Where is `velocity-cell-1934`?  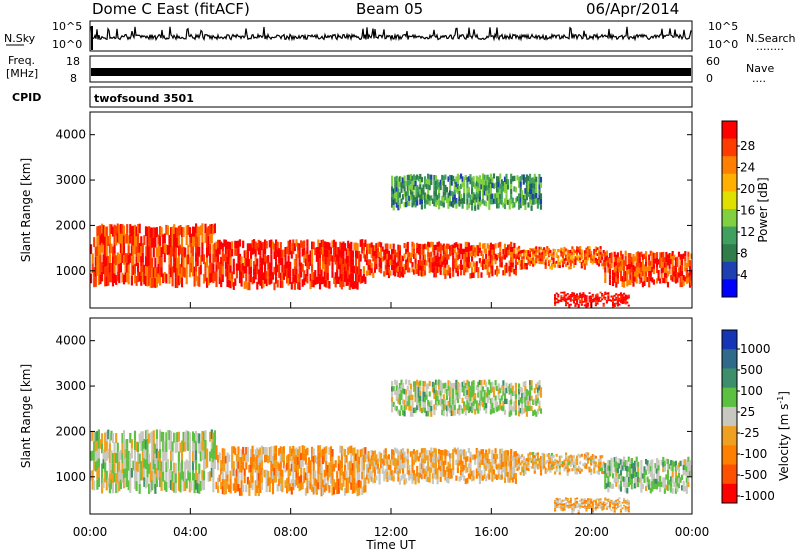
velocity-cell-1934 is located at coordinates (407, 399).